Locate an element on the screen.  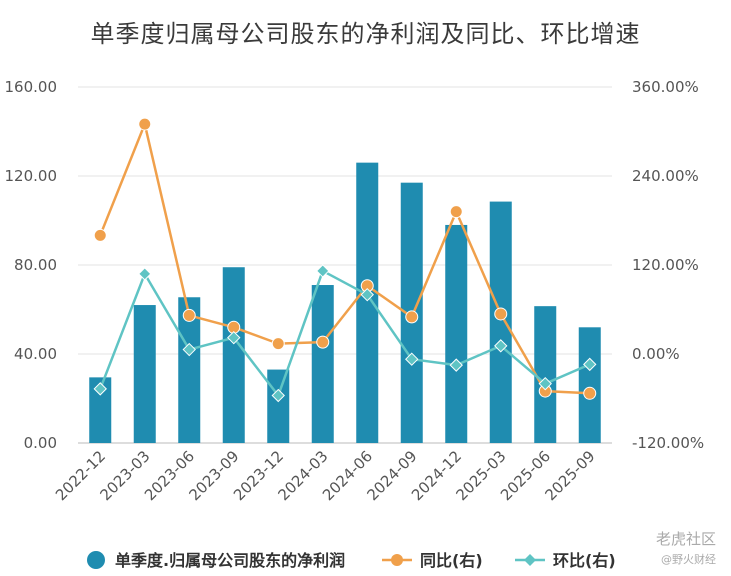
watermark-text: 老虎社区 is located at coordinates (686, 539).